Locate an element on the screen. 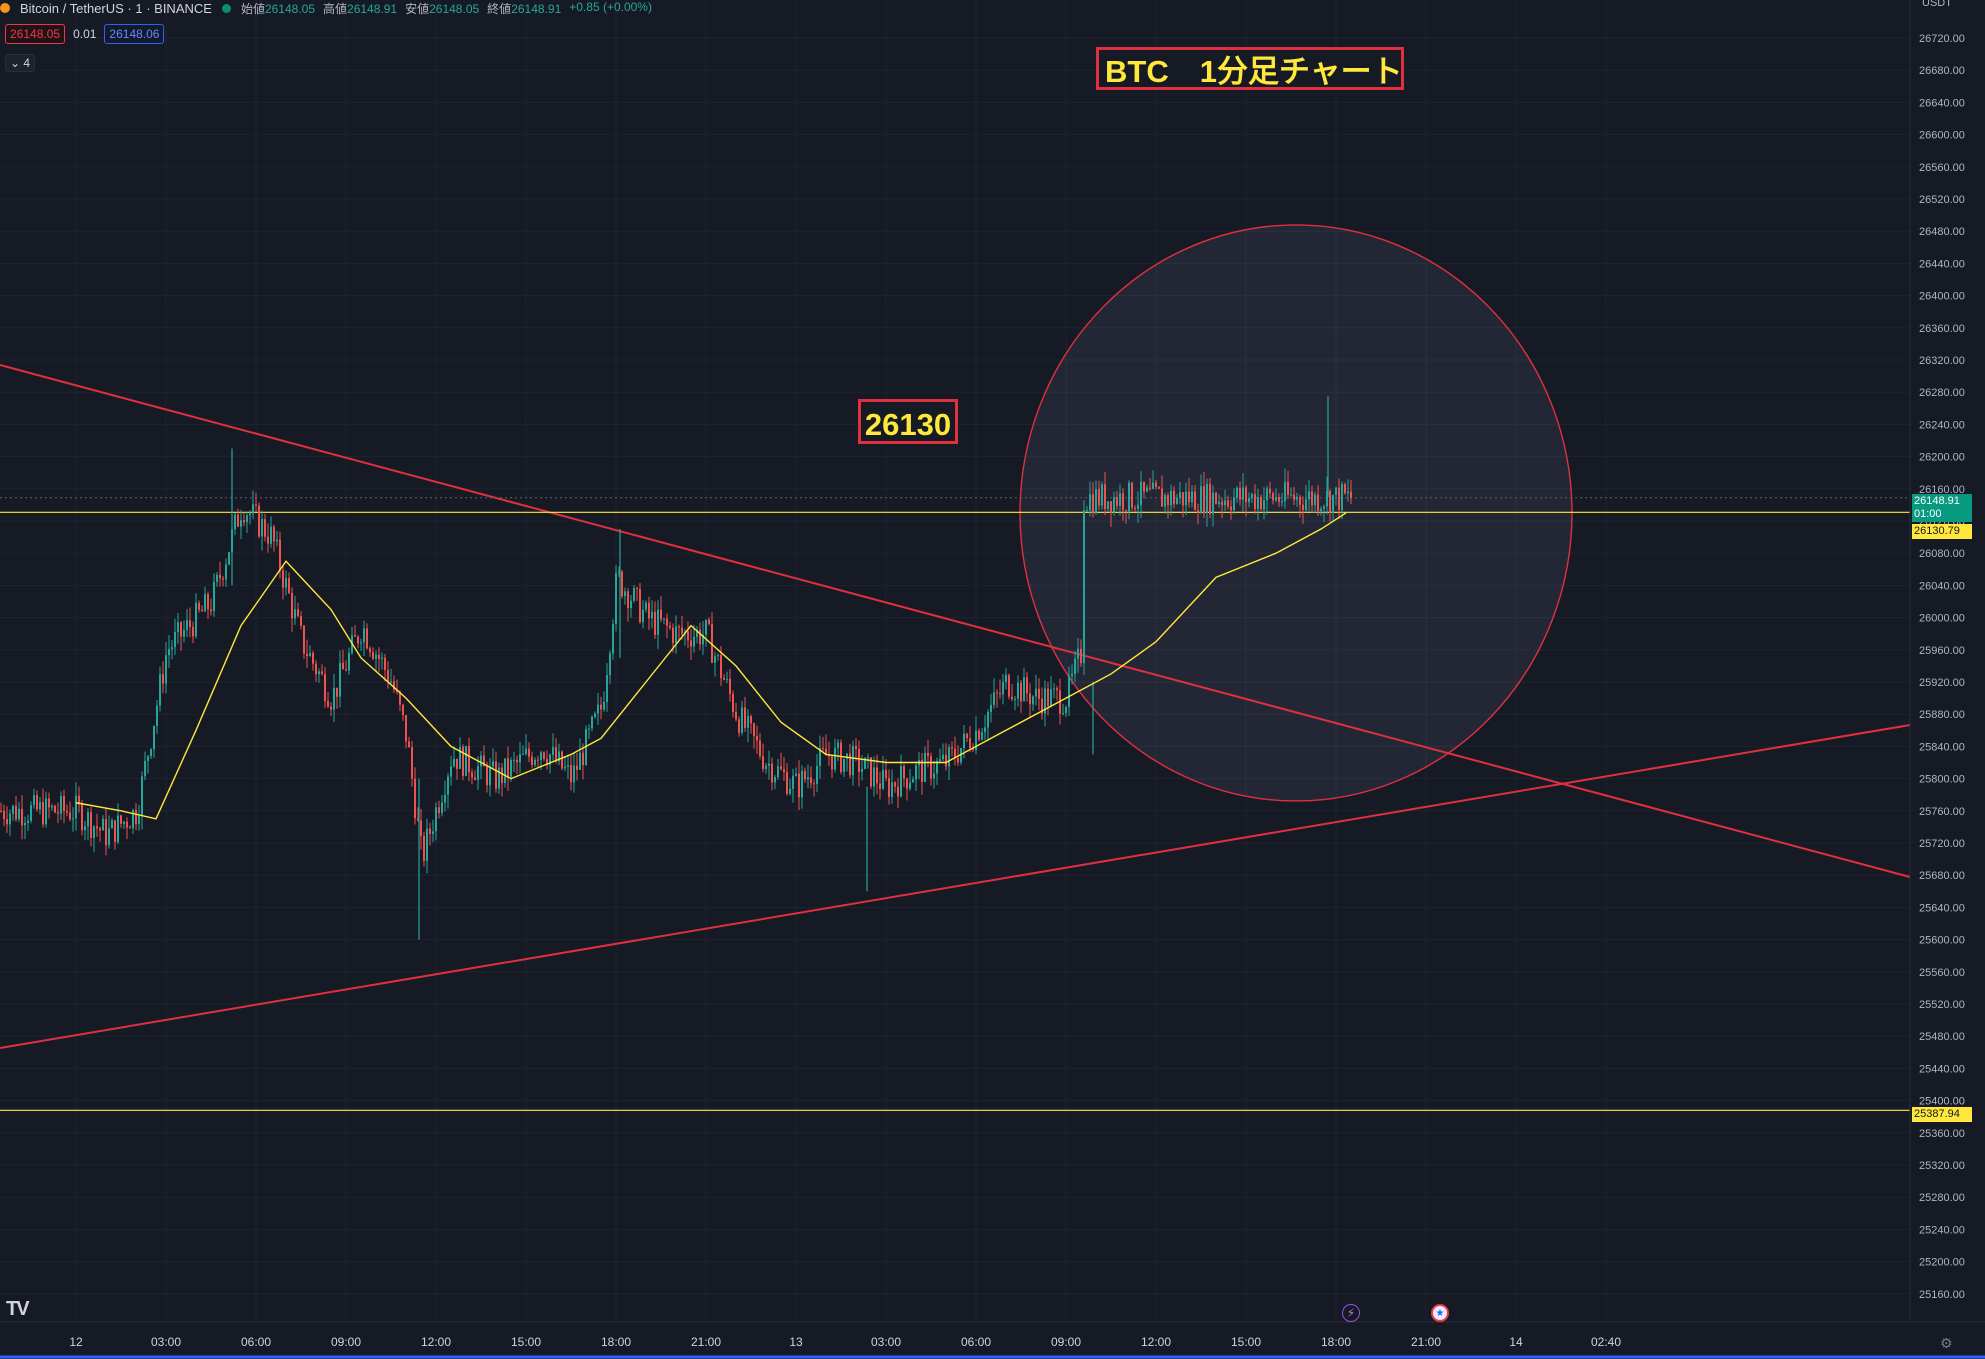 The image size is (1985, 1359). us-flag-event-icon: ★ is located at coordinates (1440, 1313).